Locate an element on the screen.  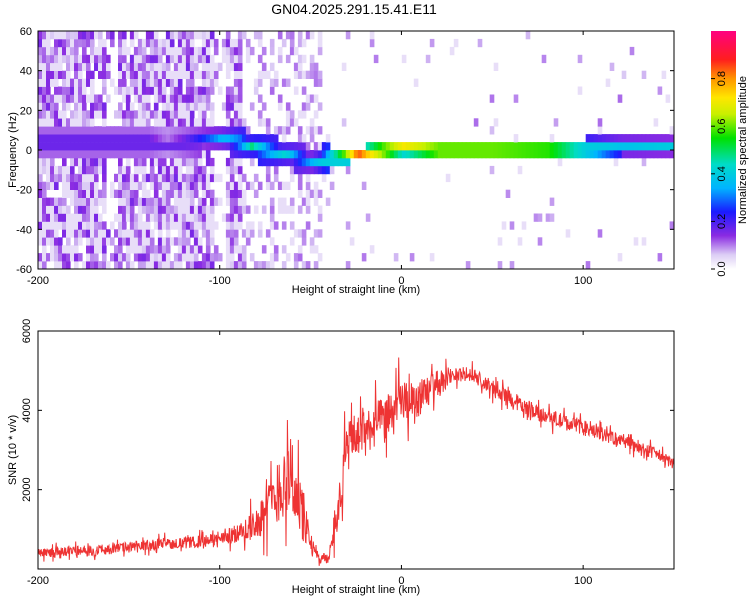
colorbar-tick-label: 0.2 is located at coordinates (722, 221).